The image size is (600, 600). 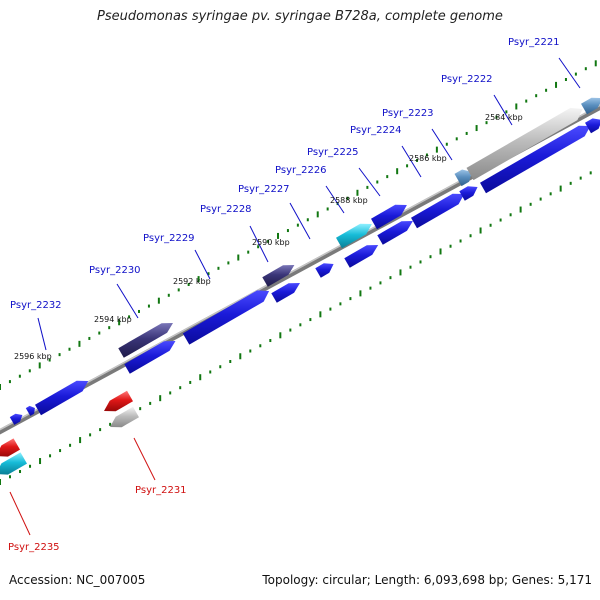 I want to click on gene-label-forward: Psyr_2230, so click(x=115, y=270).